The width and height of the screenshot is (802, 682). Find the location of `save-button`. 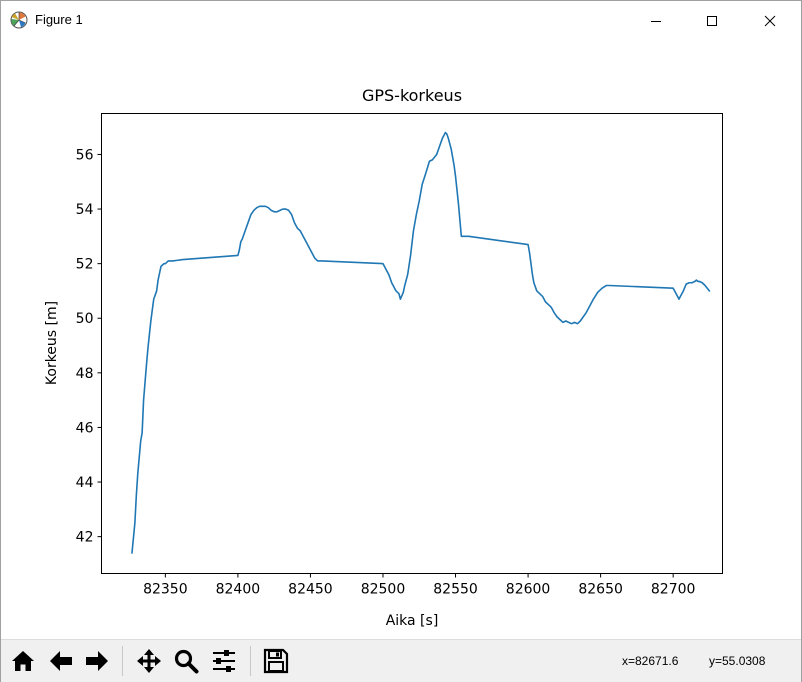

save-button is located at coordinates (276, 661).